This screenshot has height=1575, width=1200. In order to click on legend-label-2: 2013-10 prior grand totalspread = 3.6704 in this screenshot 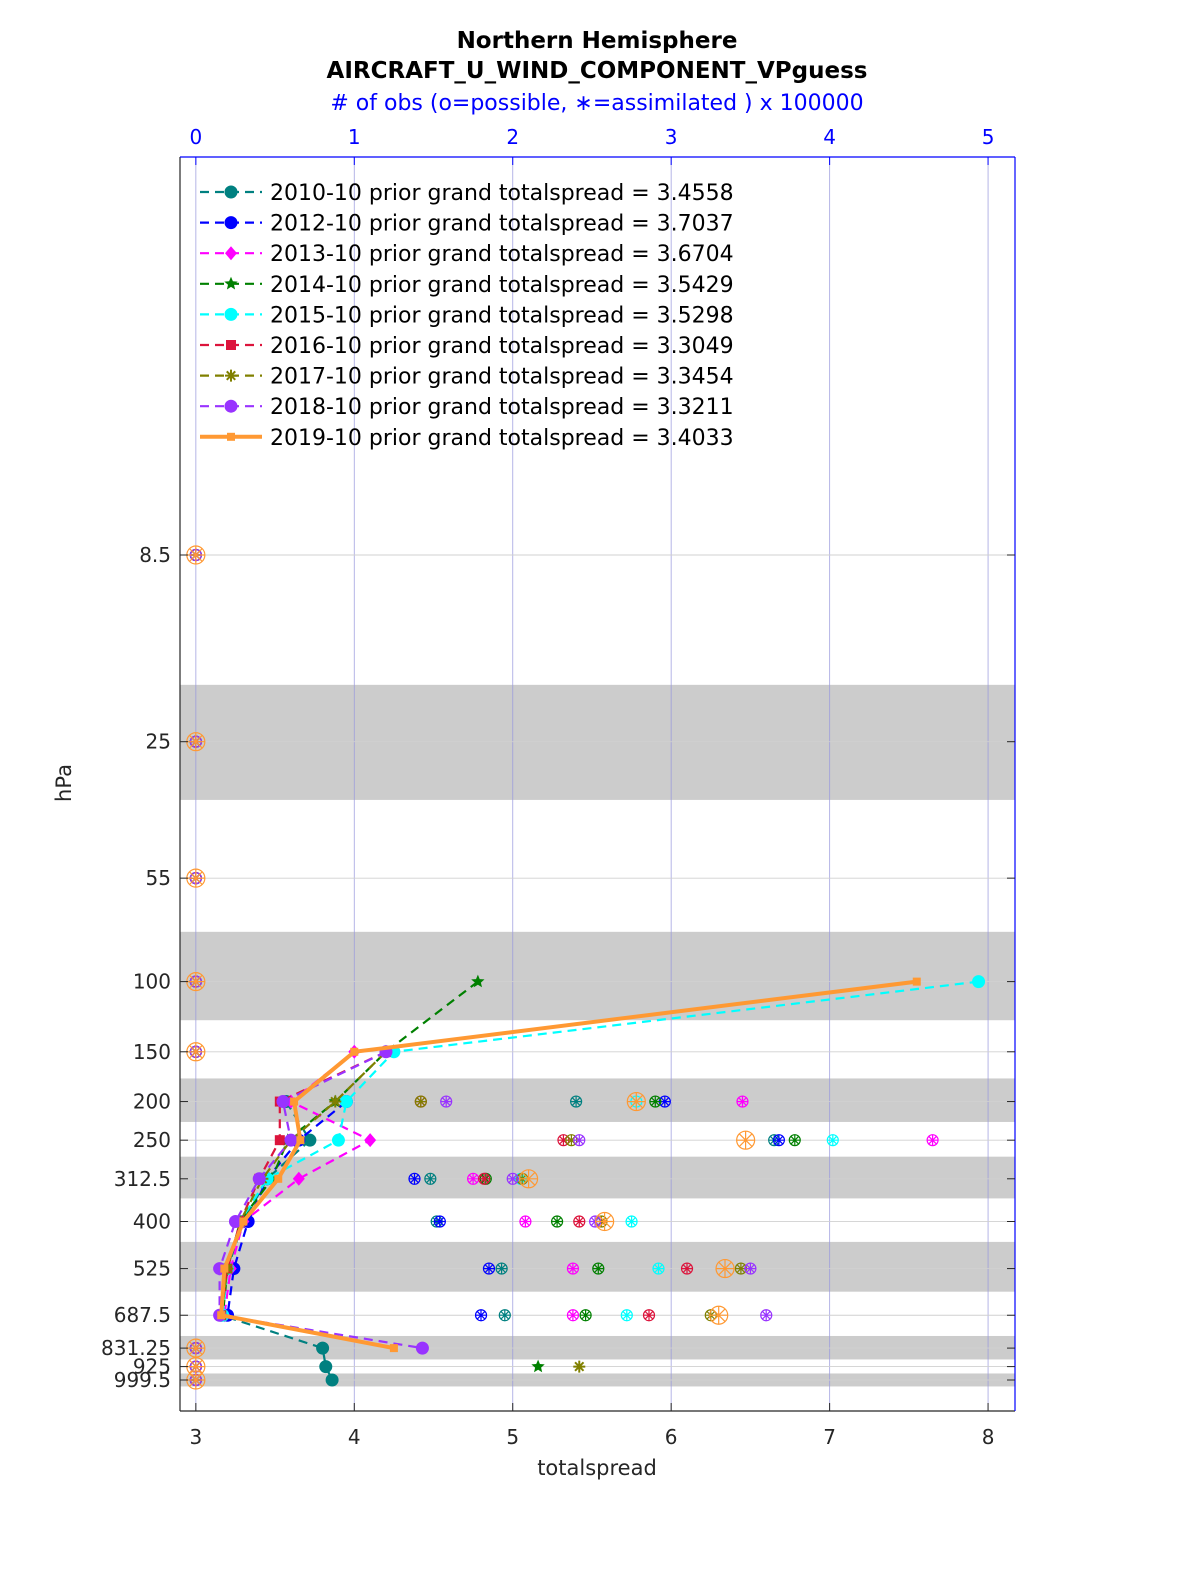, I will do `click(502, 254)`.